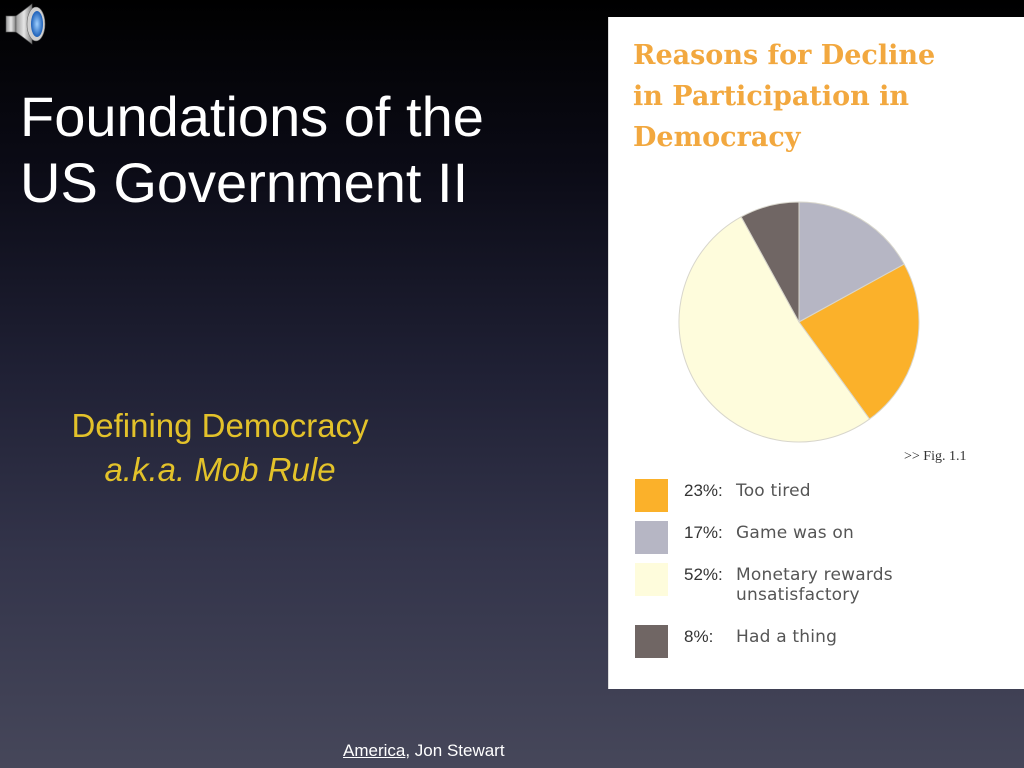 This screenshot has width=1024, height=768. Describe the element at coordinates (703, 490) in the screenshot. I see `legend-percent: 23%:` at that location.